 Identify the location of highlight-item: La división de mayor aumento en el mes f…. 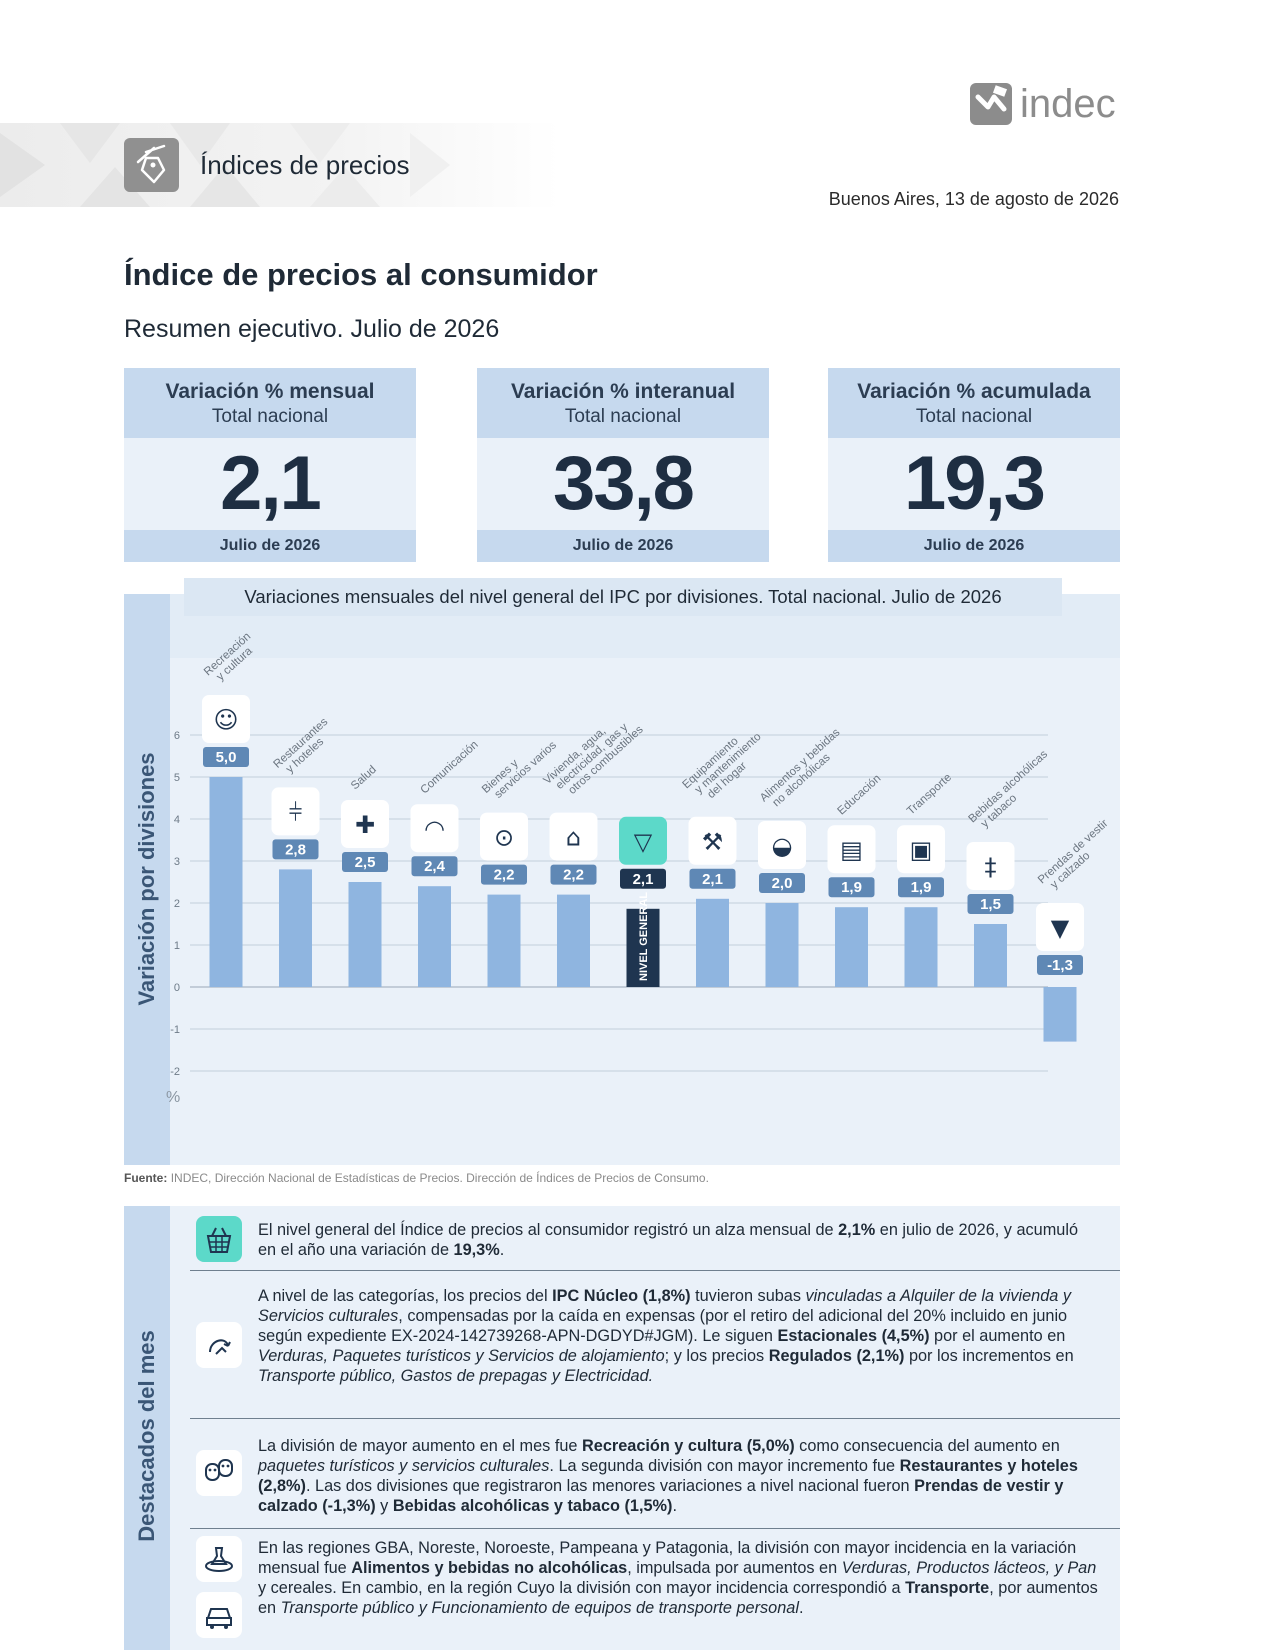
(655, 1474).